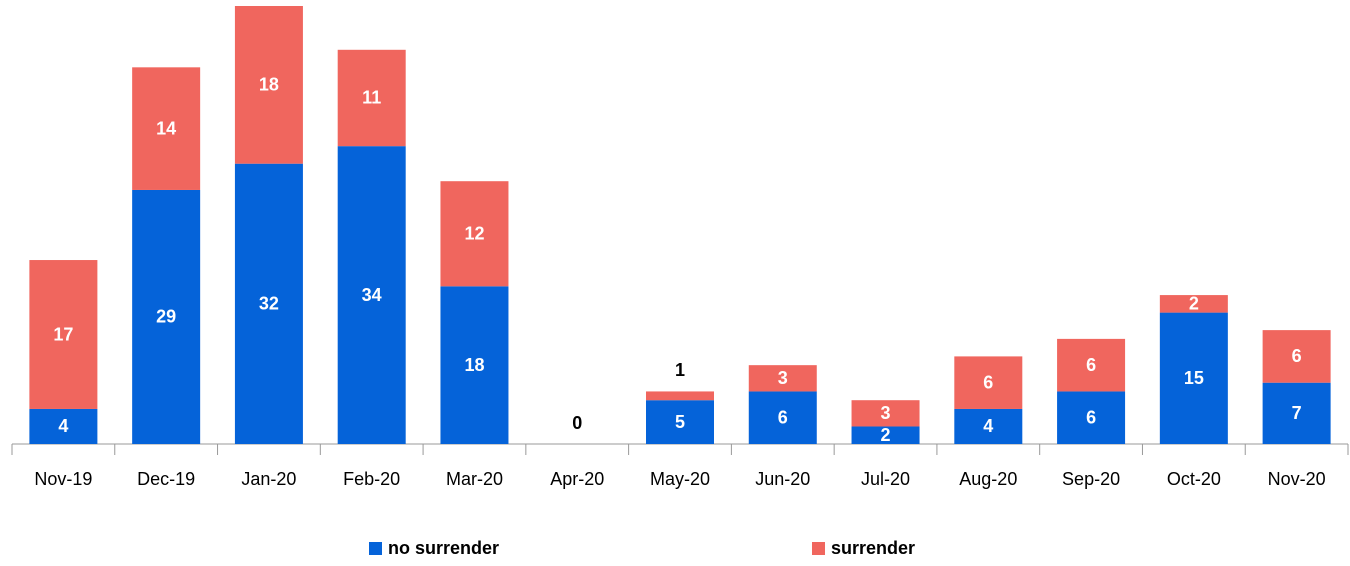  I want to click on data-label: 17, so click(63, 334).